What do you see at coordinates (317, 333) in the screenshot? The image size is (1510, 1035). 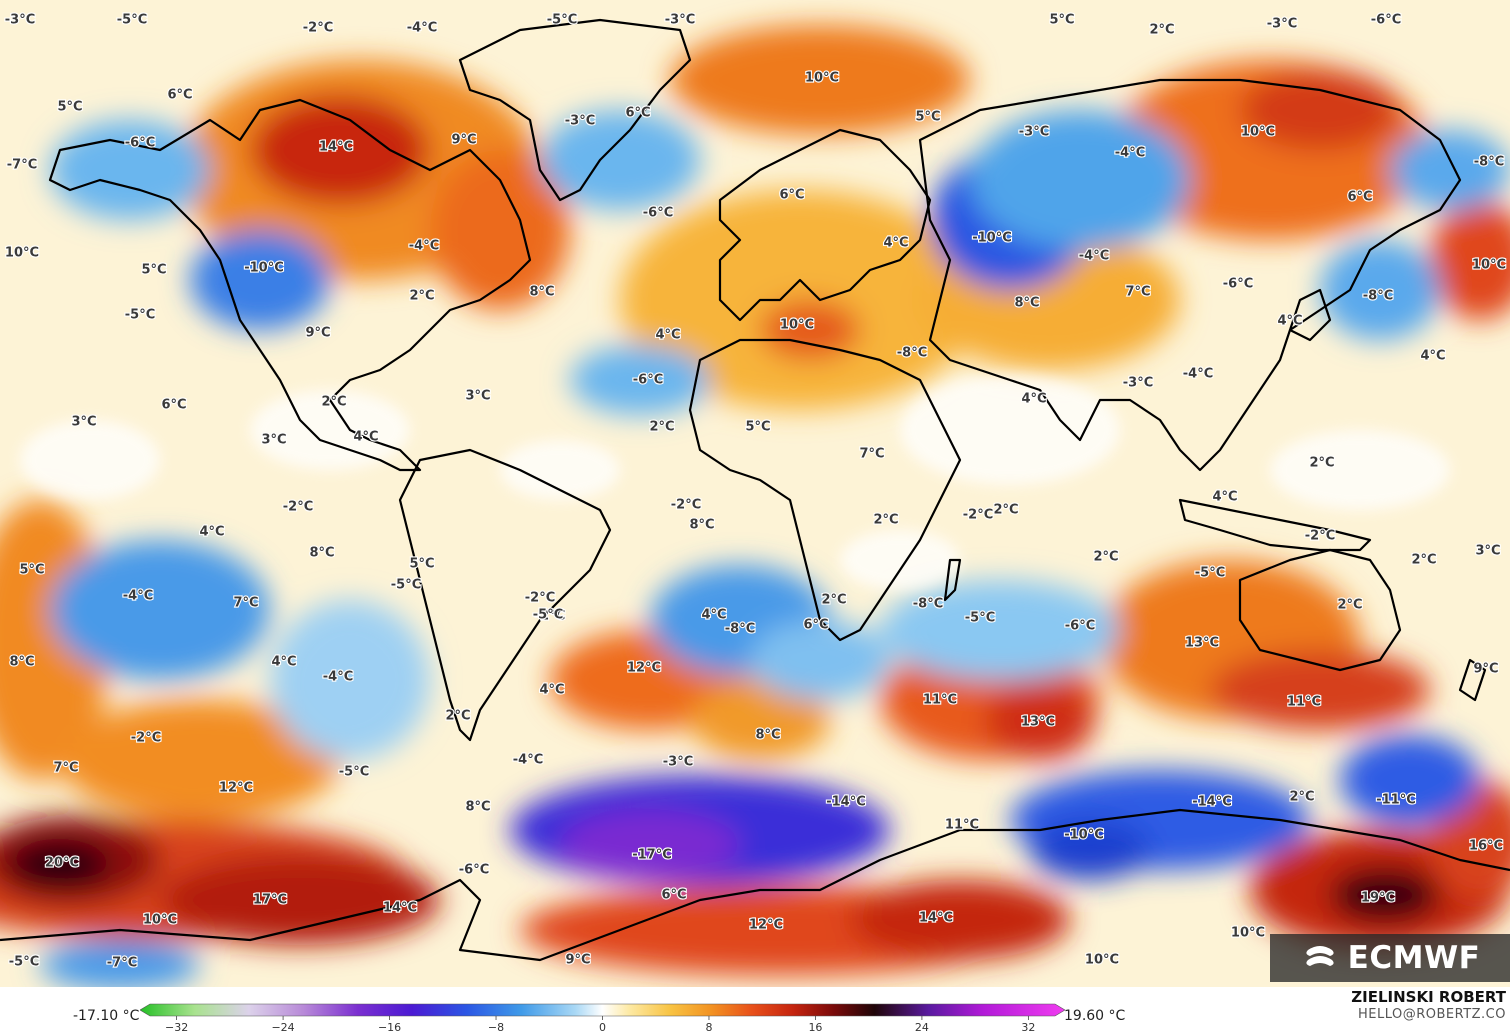 I see `temperature-label: 9°C` at bounding box center [317, 333].